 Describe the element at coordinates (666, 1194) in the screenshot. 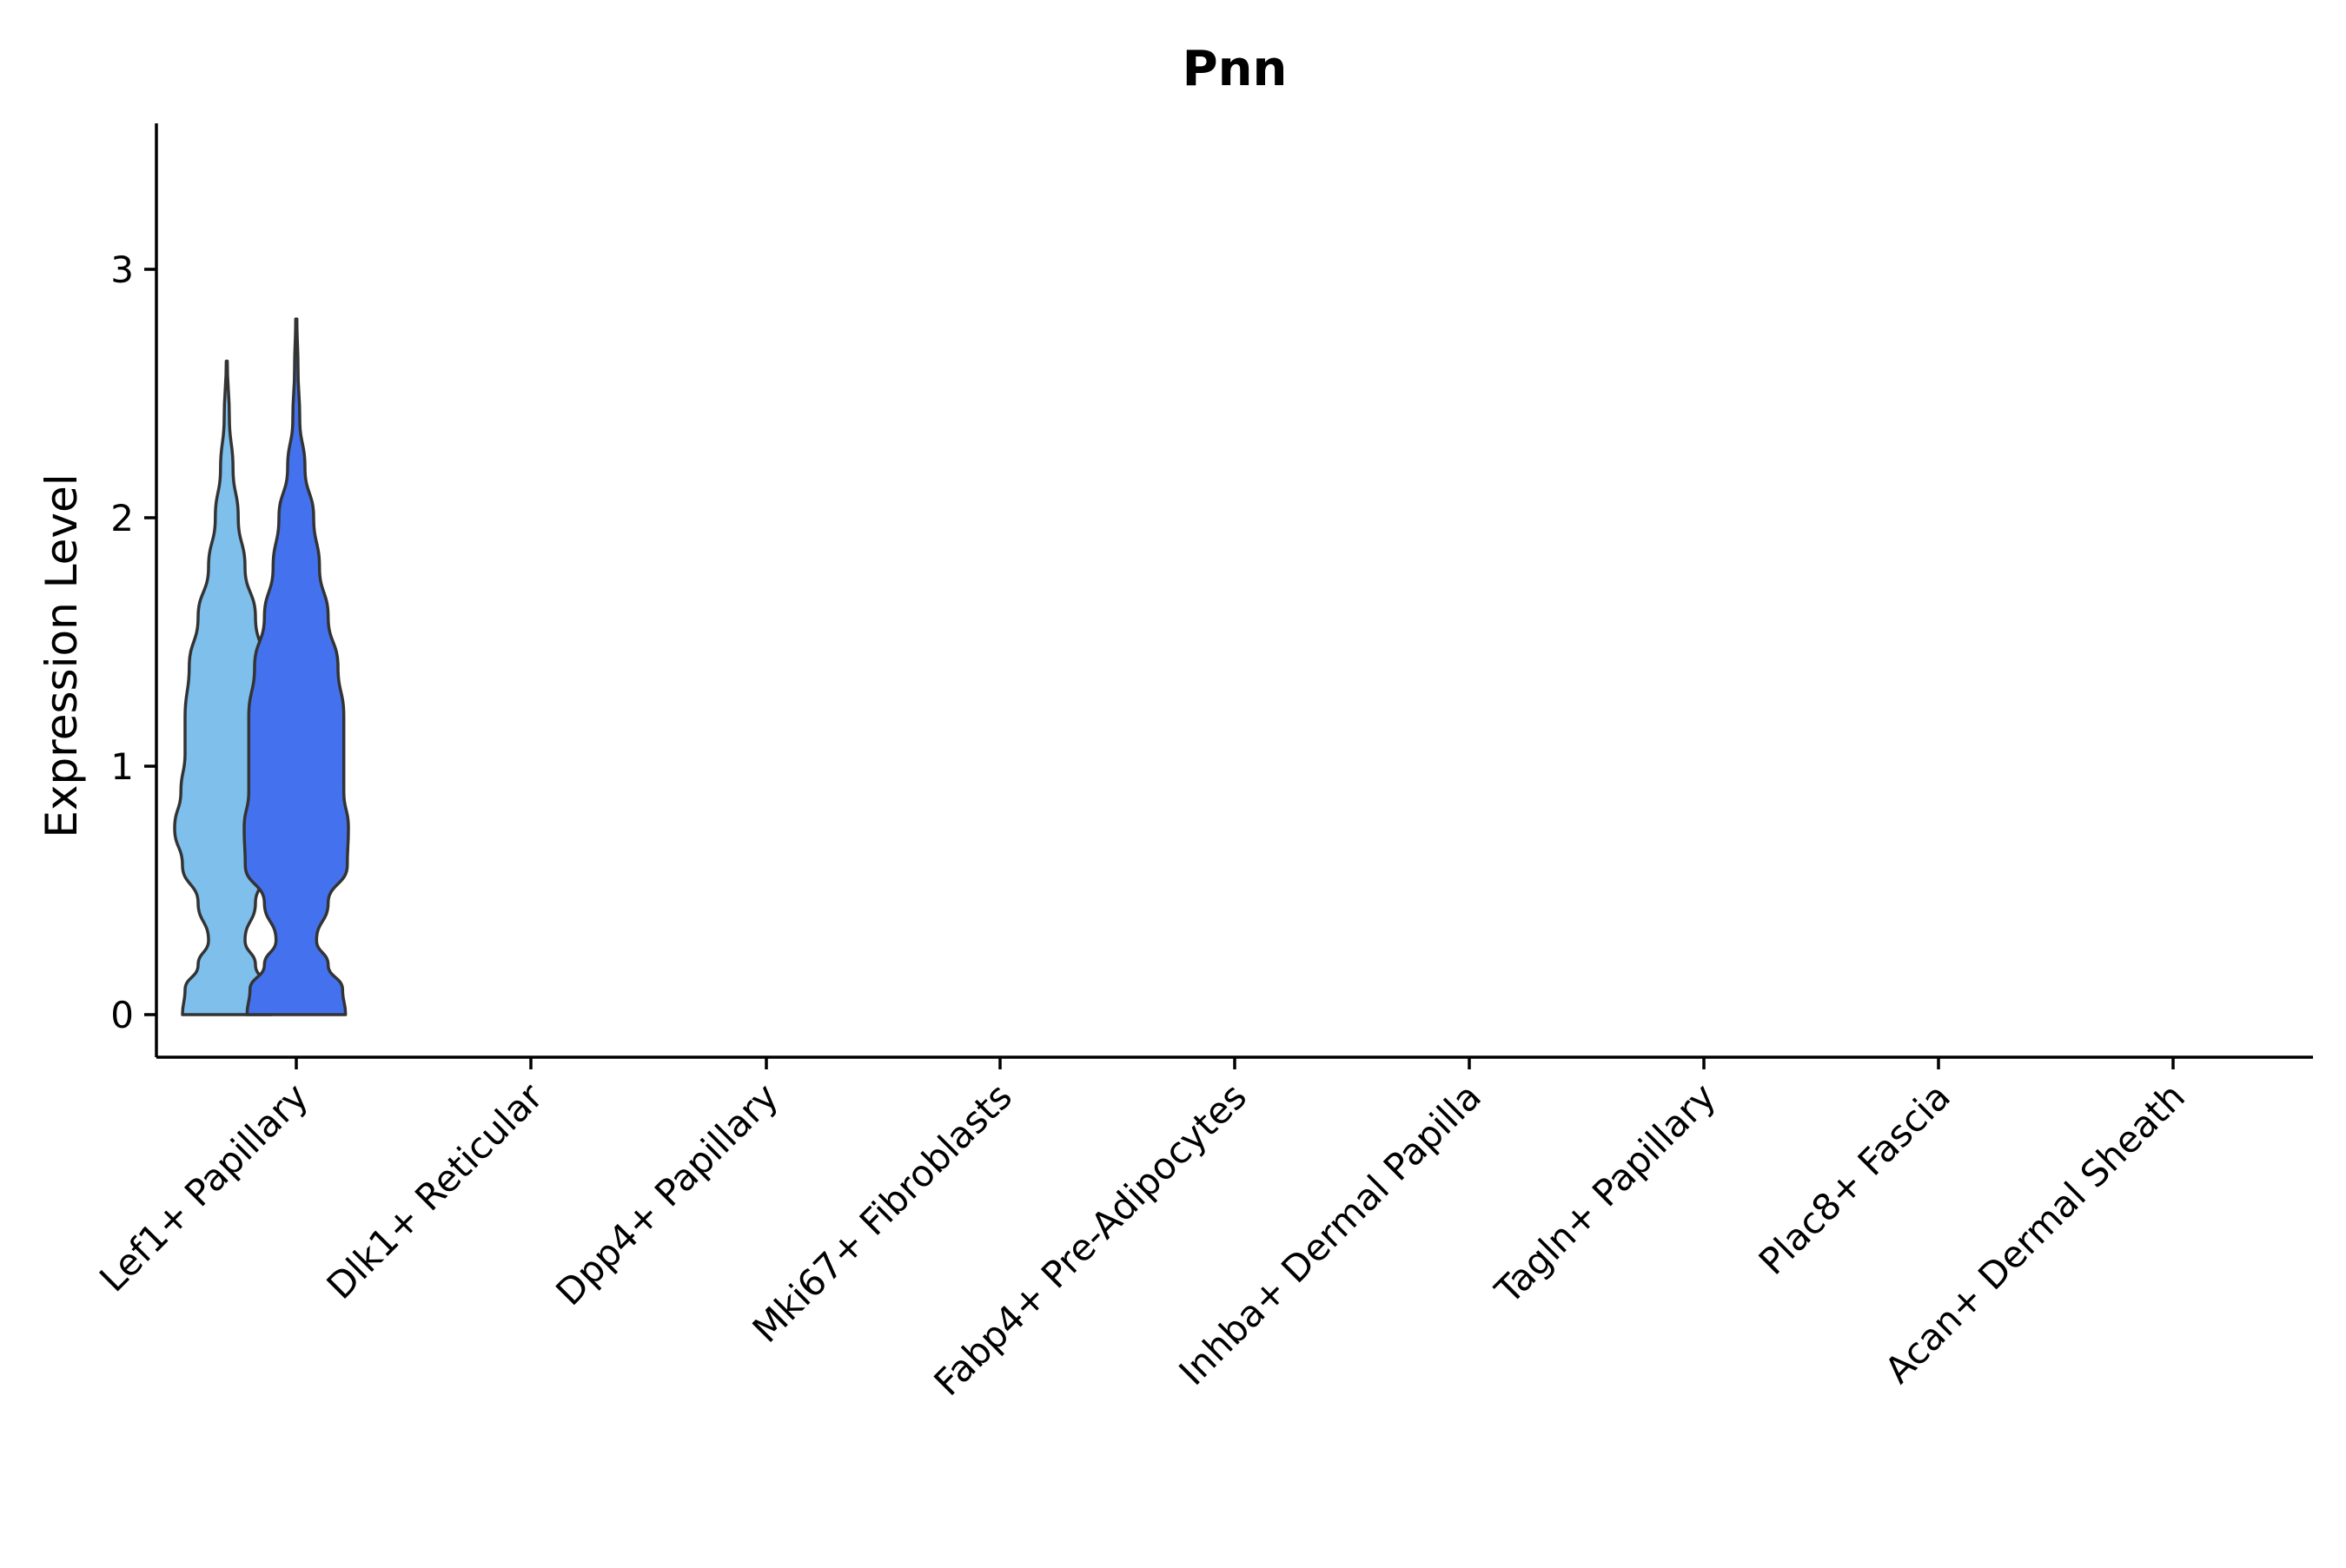

I see `x-tick-label-dpp4-papillary: Dpp4+ Papillary` at that location.